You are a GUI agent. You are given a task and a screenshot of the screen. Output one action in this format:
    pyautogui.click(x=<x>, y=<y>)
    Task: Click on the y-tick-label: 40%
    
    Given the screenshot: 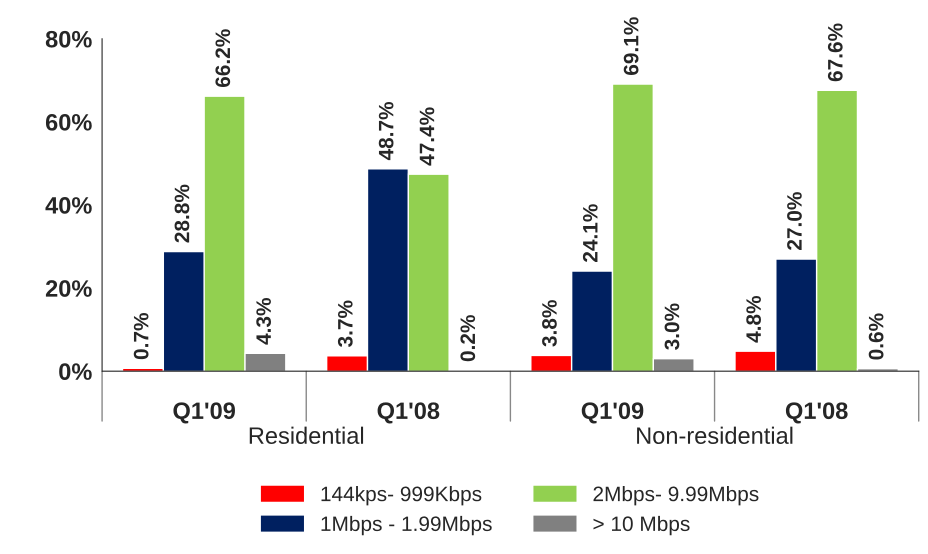 What is the action you would take?
    pyautogui.click(x=68, y=205)
    